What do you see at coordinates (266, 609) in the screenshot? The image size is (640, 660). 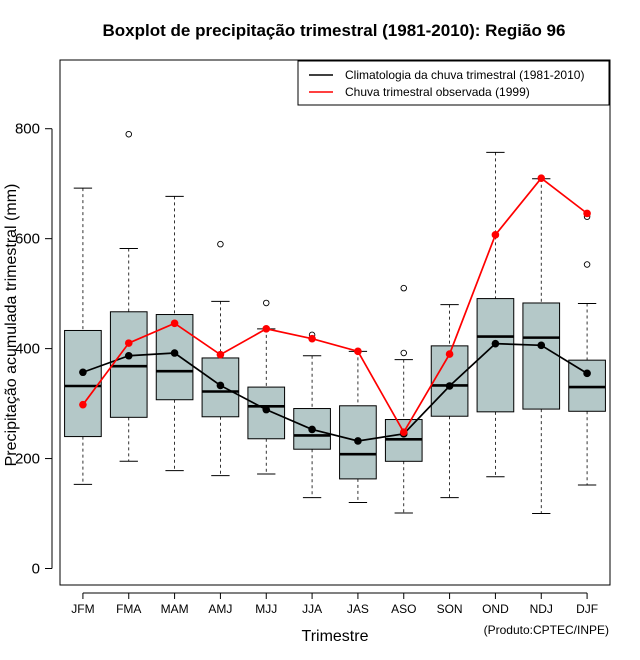 I see `x-tick-label: MJJ` at bounding box center [266, 609].